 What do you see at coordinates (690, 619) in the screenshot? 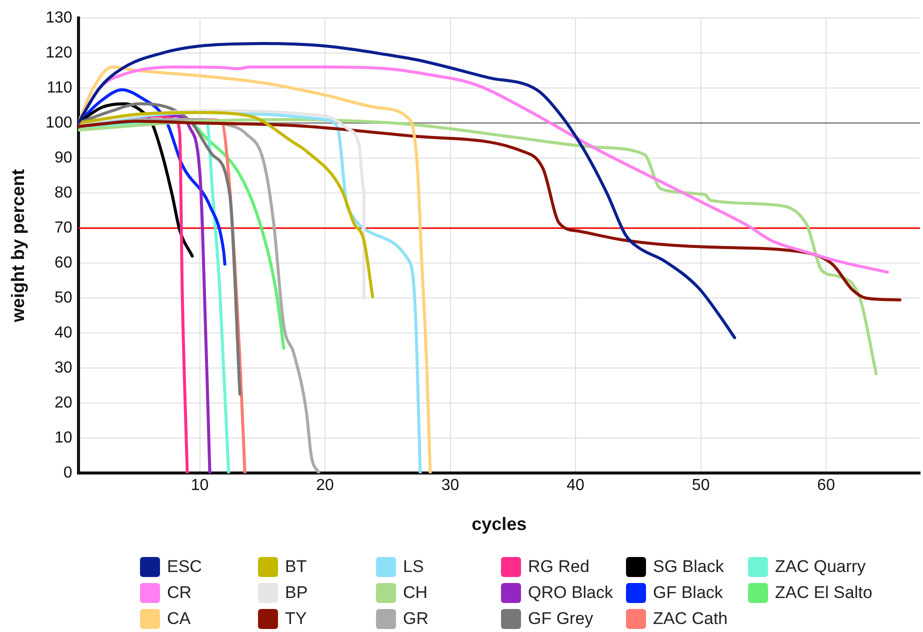
I see `legend-label: ZAC Cath` at bounding box center [690, 619].